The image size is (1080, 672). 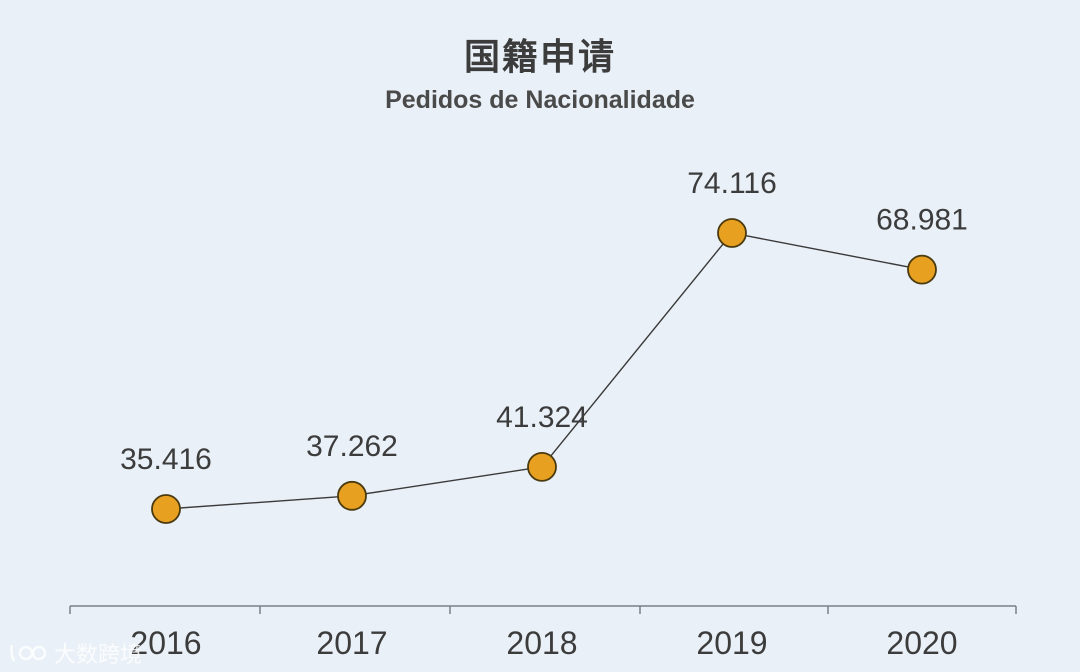 What do you see at coordinates (166, 509) in the screenshot?
I see `data-point-2016` at bounding box center [166, 509].